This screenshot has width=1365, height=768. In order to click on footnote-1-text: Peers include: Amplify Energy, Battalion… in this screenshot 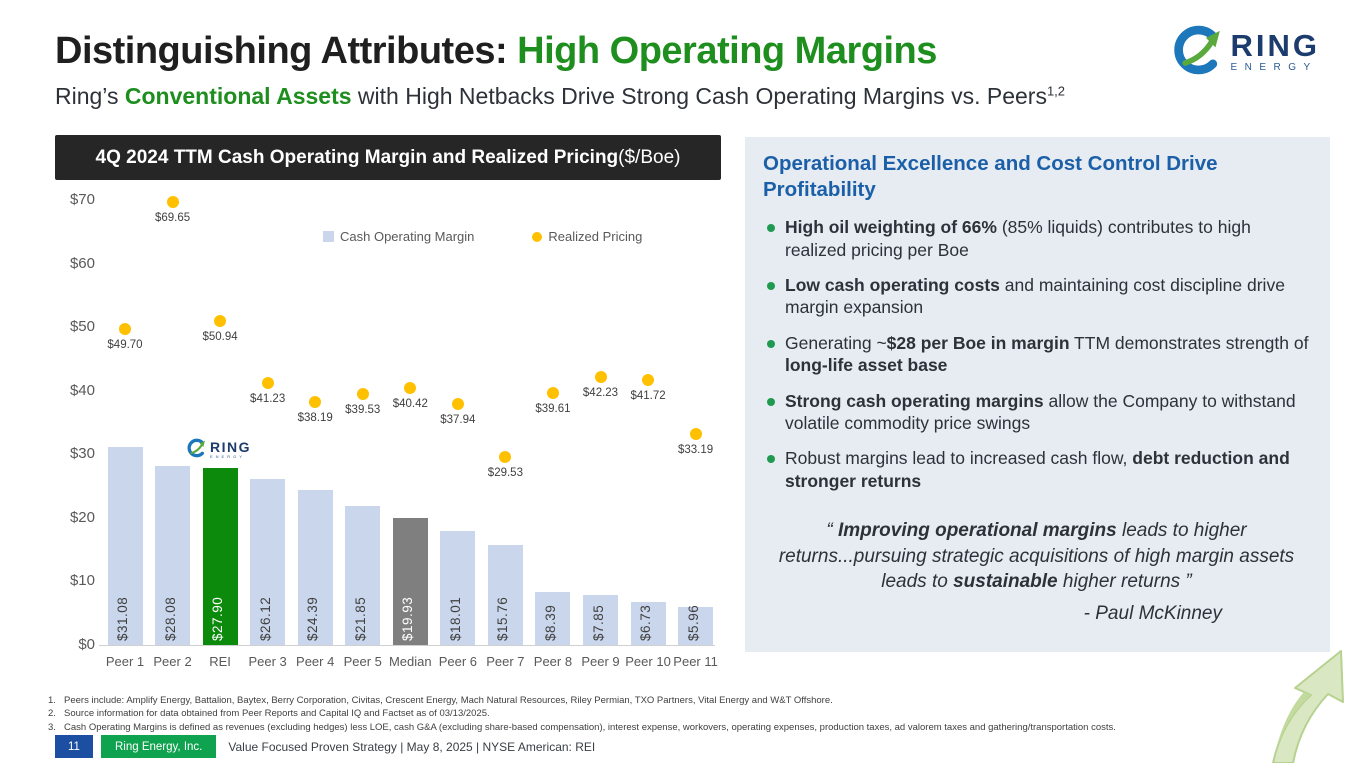, I will do `click(448, 700)`.